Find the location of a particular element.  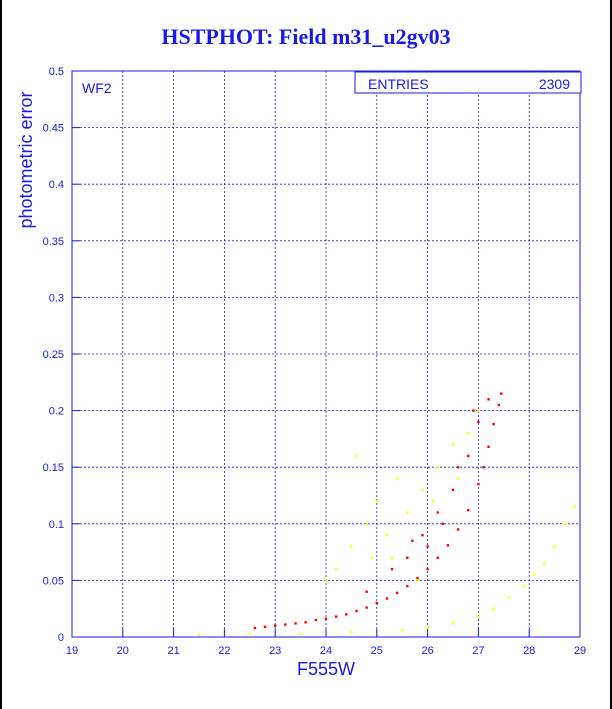

y-tick-label: 0.3 is located at coordinates (56, 298).